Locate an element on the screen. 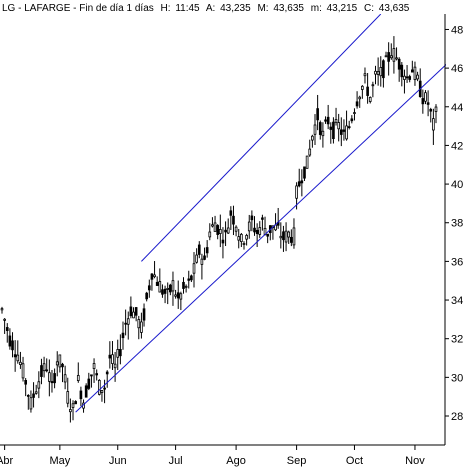  y-tick-label: 44 is located at coordinates (457, 108).